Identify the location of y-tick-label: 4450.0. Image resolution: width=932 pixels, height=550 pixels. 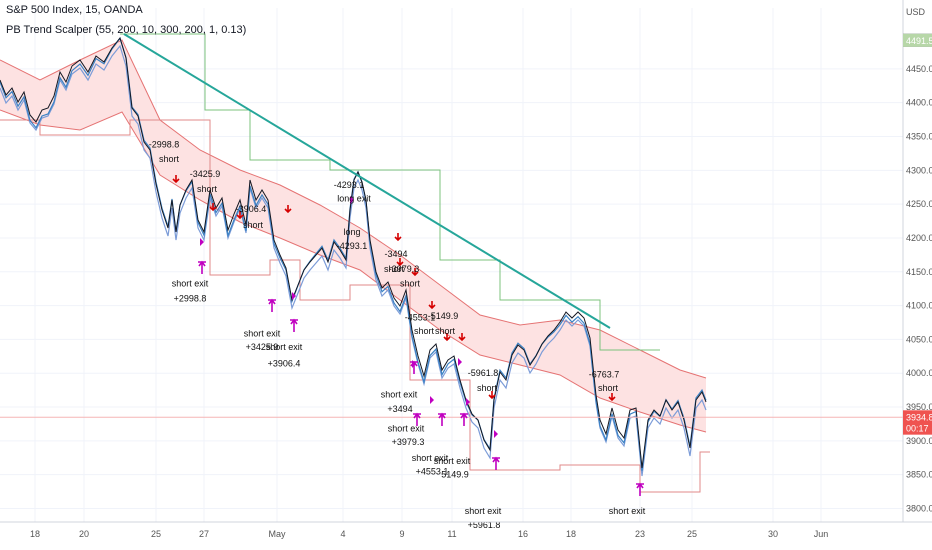
(919, 69).